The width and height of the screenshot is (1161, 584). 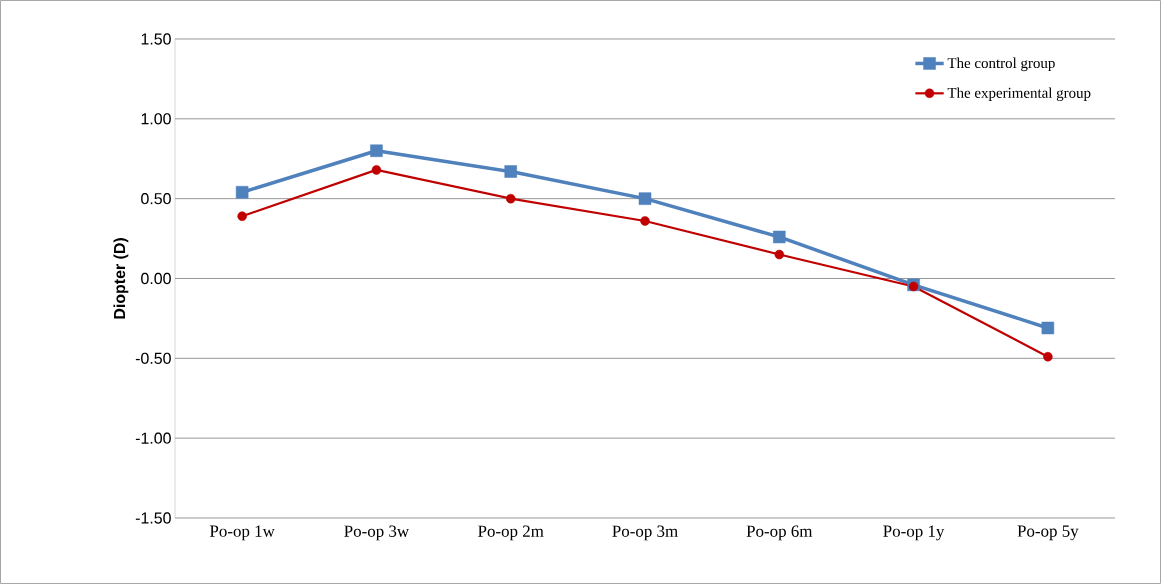 What do you see at coordinates (156, 119) in the screenshot?
I see `y-tick-label: 1.00` at bounding box center [156, 119].